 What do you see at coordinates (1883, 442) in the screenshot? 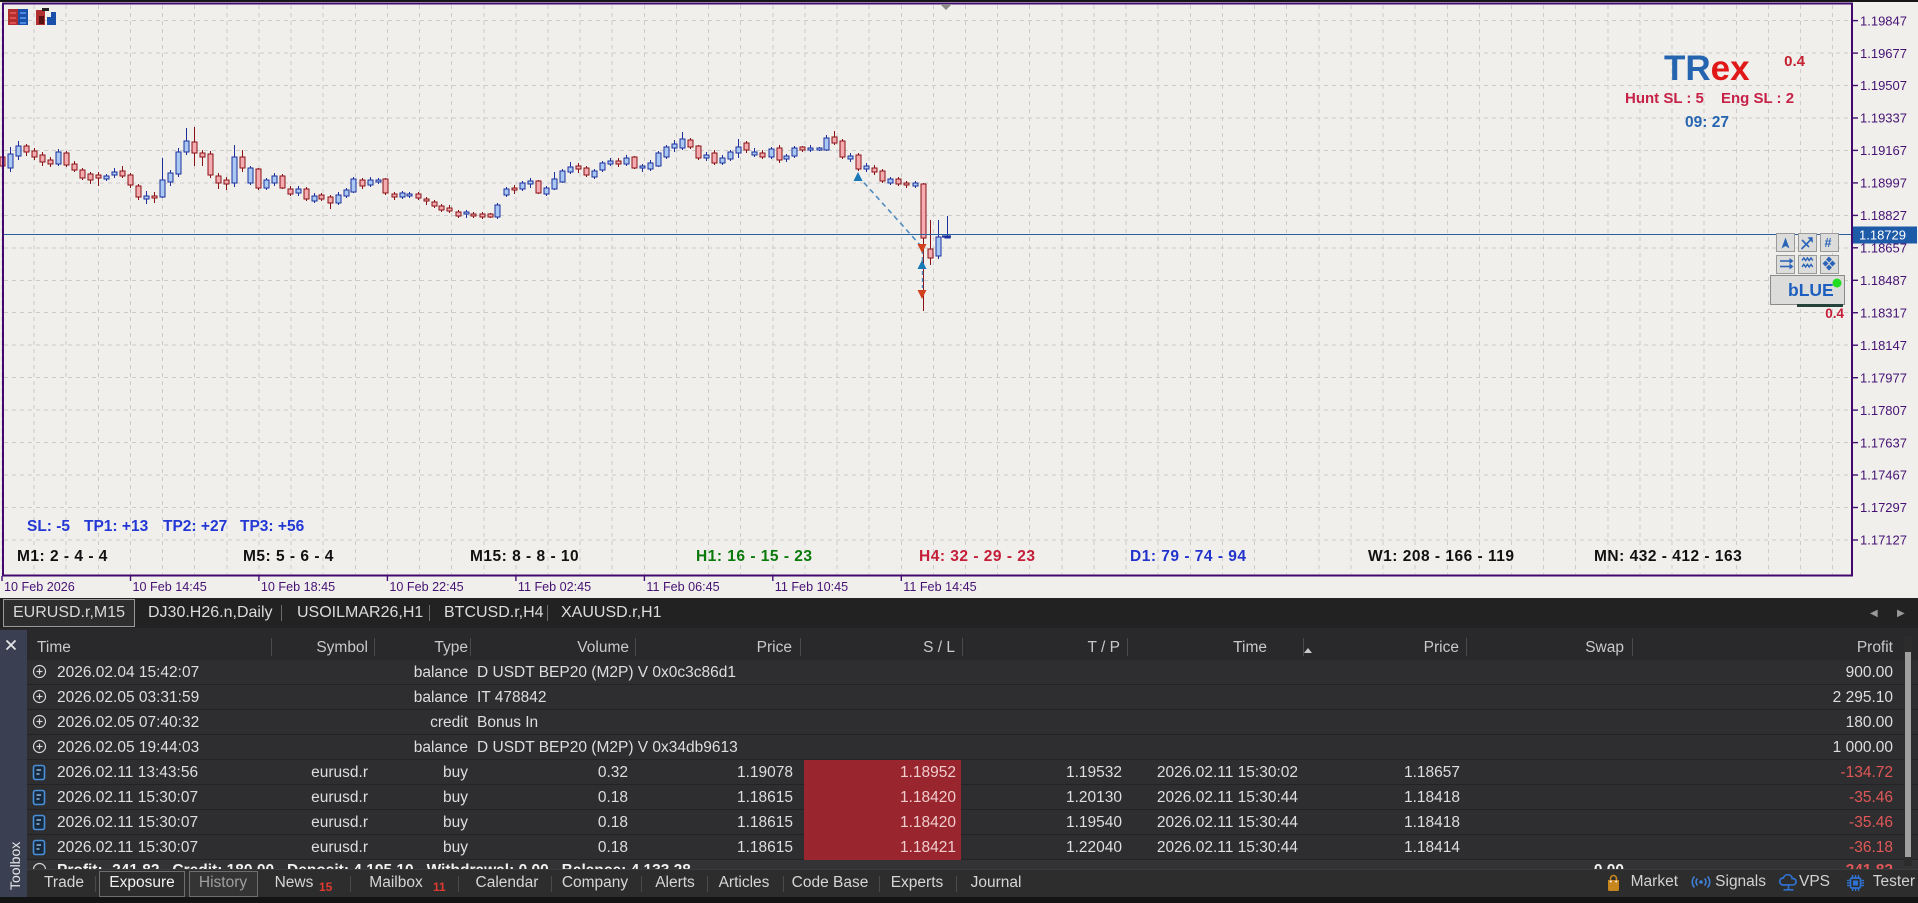
I see `svg-text: 1.17637` at bounding box center [1883, 442].